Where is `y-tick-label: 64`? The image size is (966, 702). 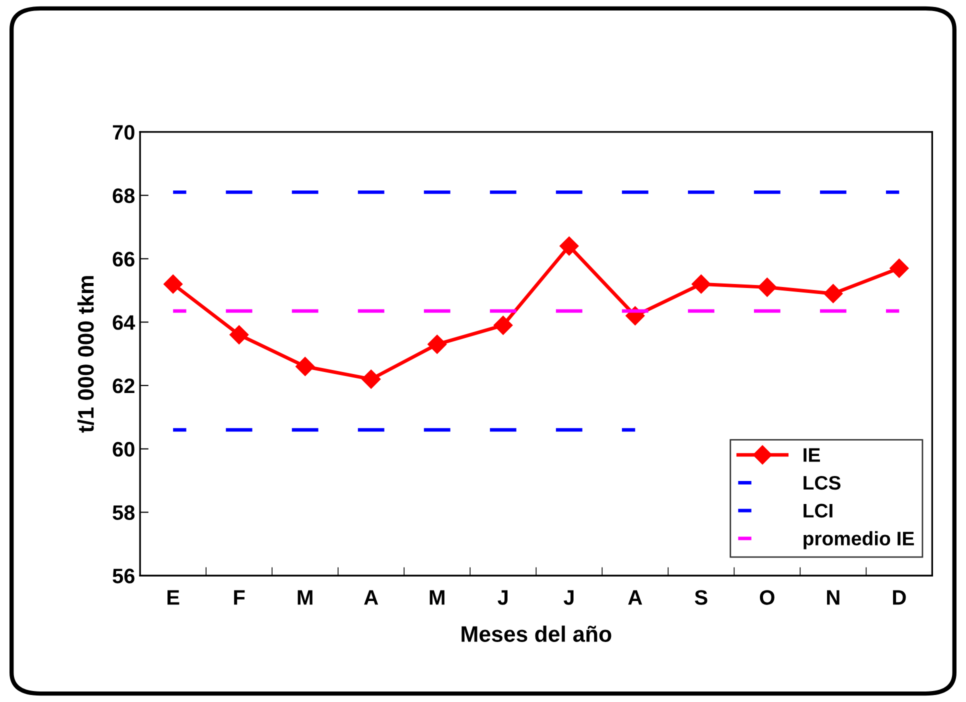
y-tick-label: 64 is located at coordinates (124, 322).